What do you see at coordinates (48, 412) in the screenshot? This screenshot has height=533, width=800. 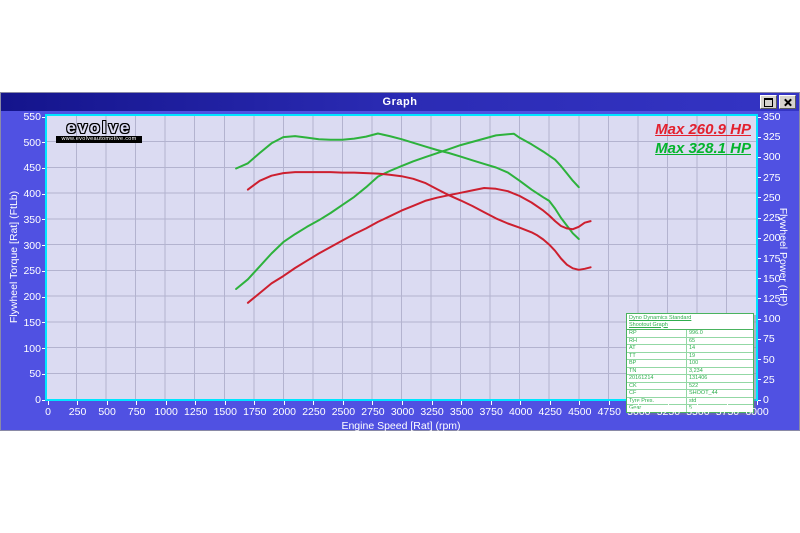 I see `x-tick-label: 0` at bounding box center [48, 412].